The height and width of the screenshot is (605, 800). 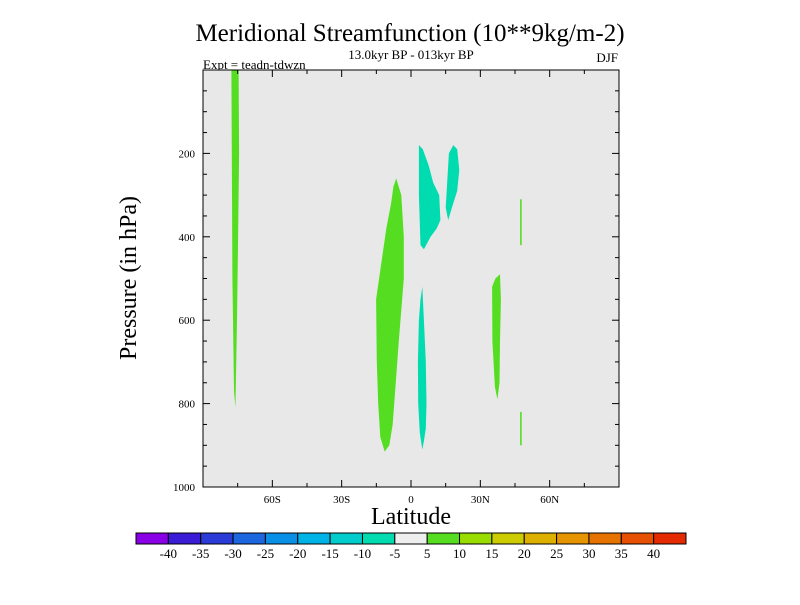 I want to click on colorbar-level-label: -25, so click(x=265, y=553).